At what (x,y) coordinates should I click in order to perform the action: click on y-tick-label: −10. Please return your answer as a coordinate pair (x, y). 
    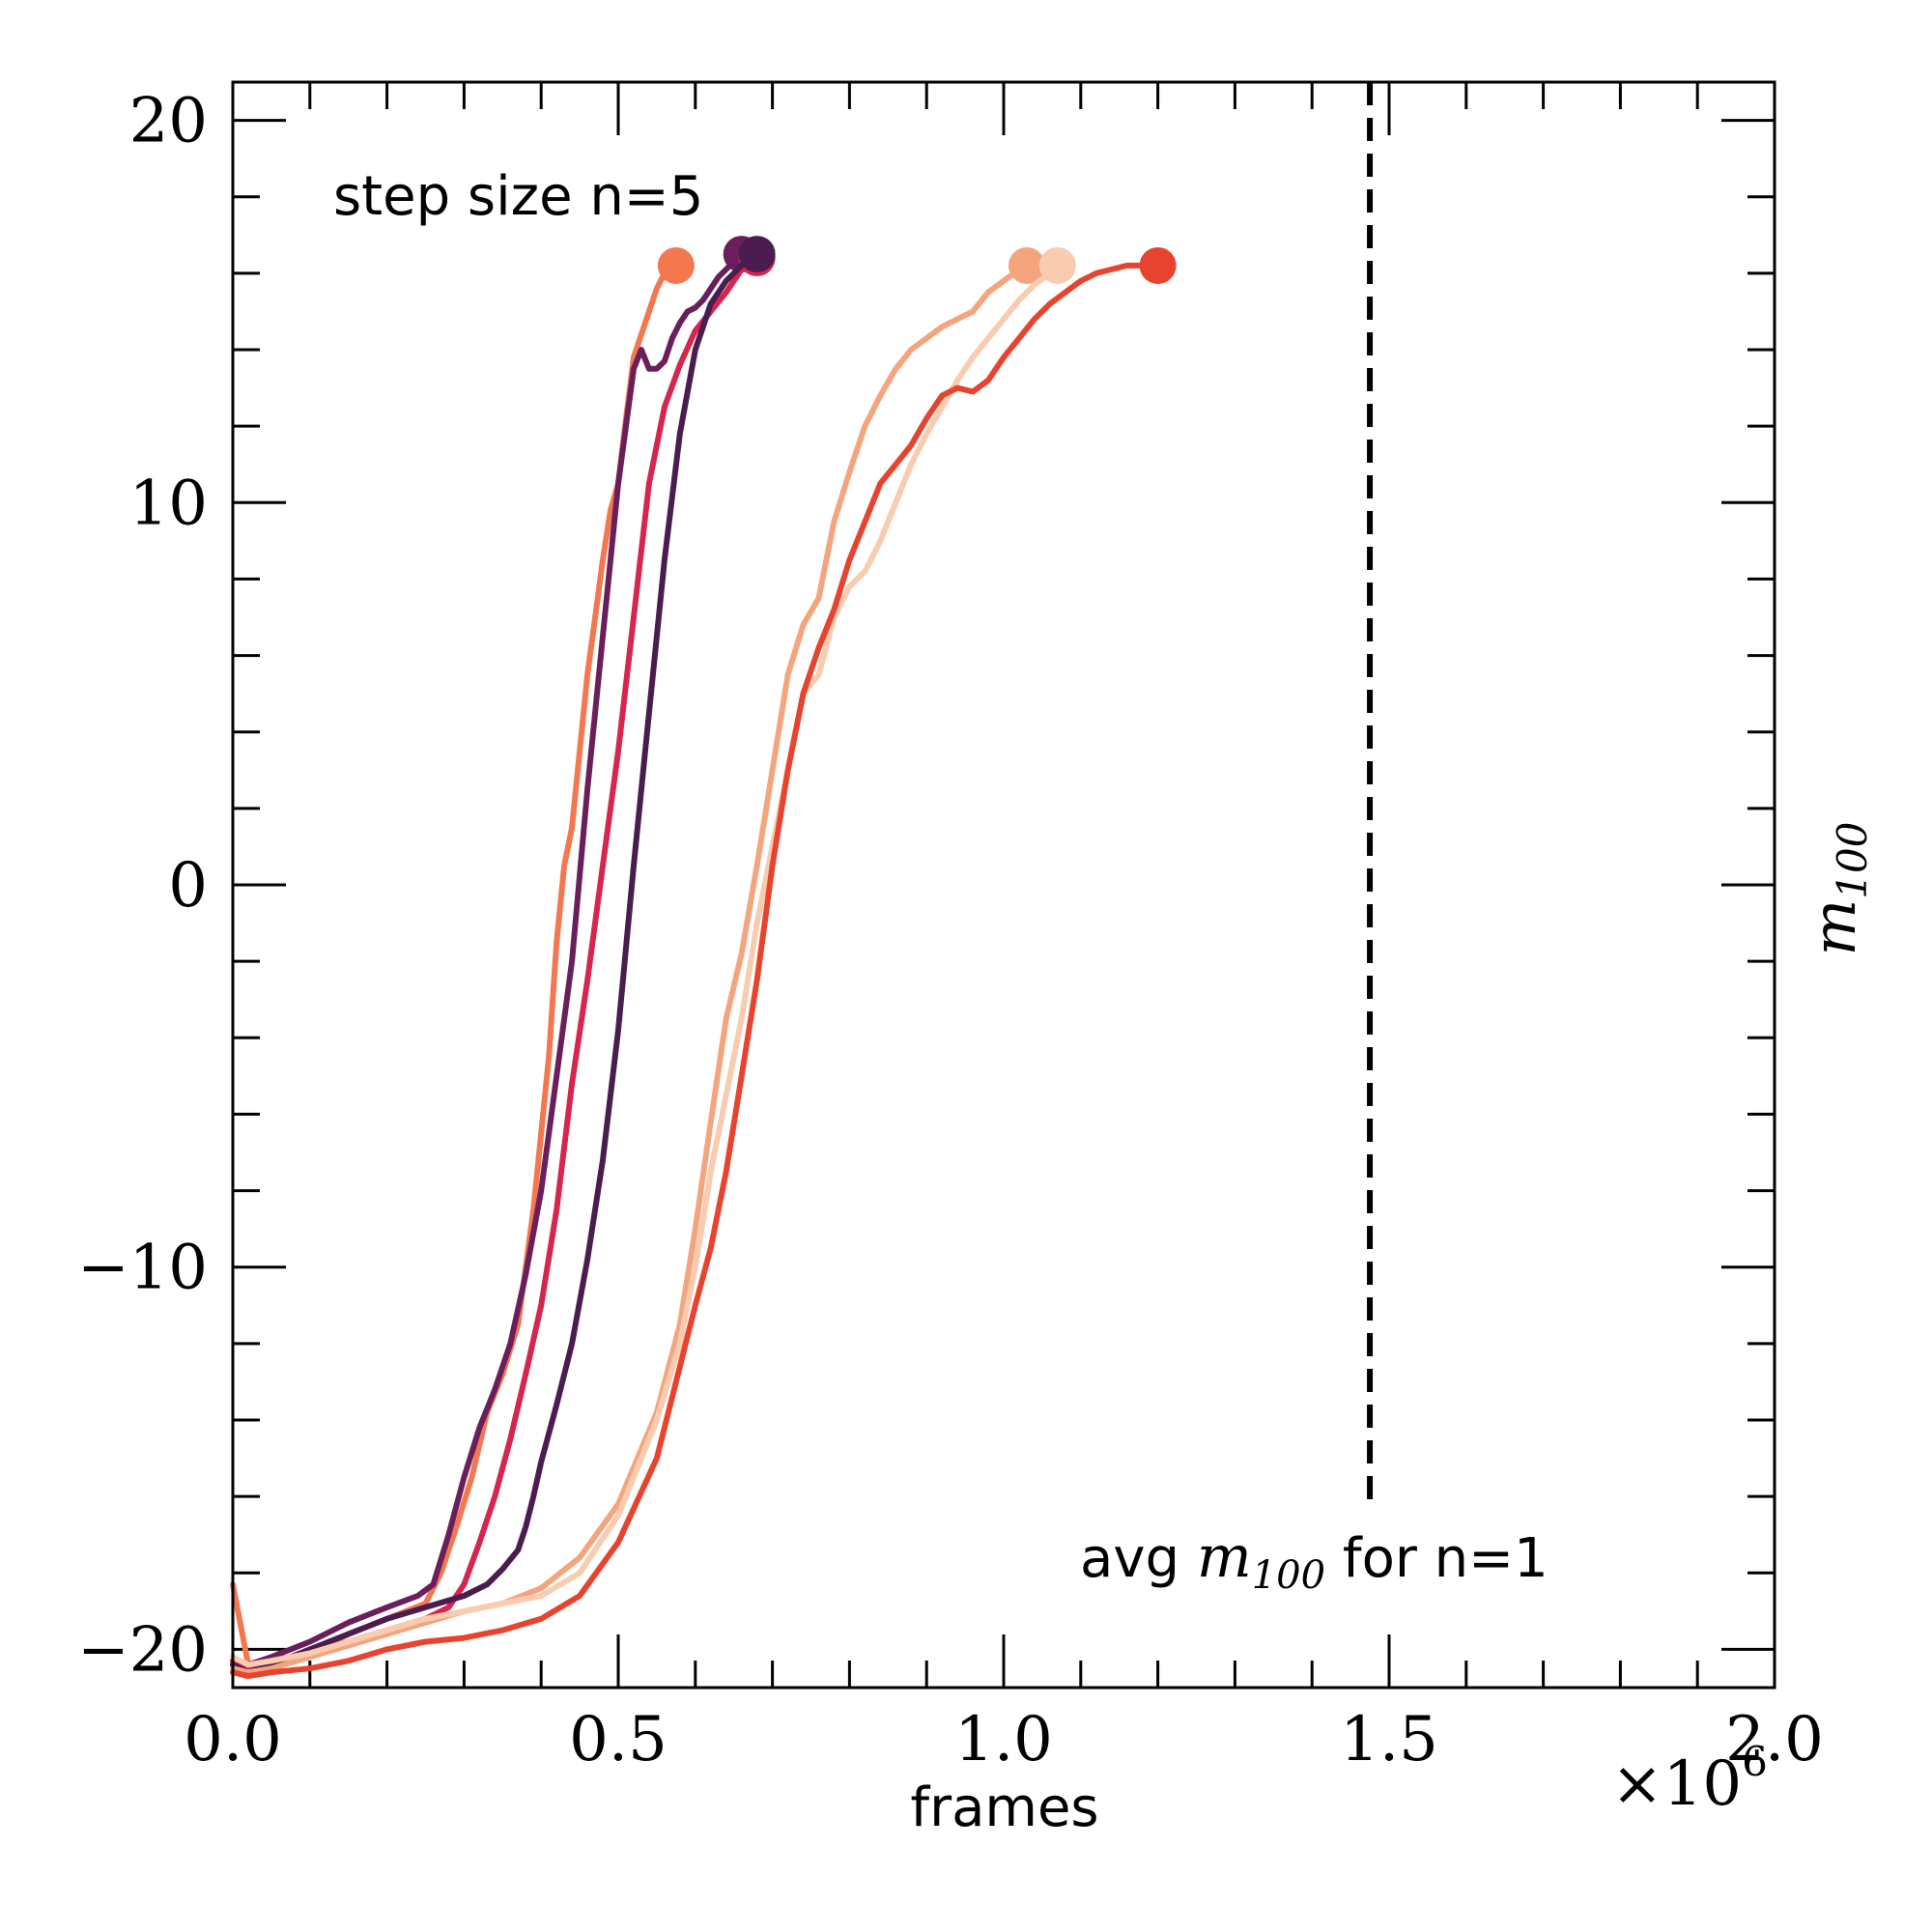
    Looking at the image, I should click on (142, 1268).